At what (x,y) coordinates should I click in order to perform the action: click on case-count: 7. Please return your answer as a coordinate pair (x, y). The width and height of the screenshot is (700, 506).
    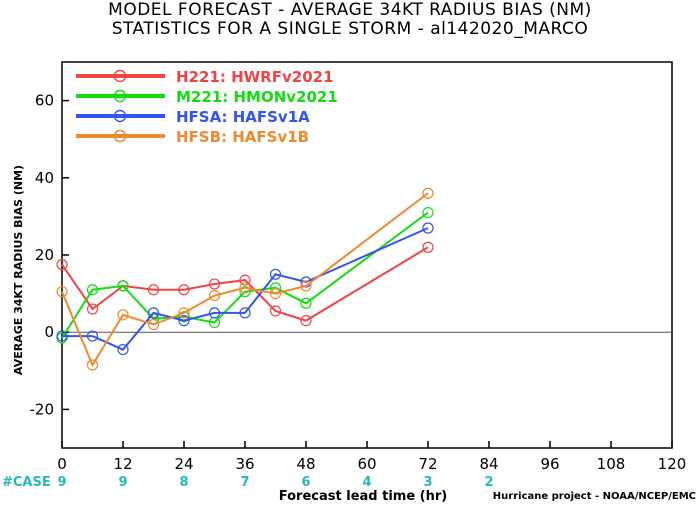
    Looking at the image, I should click on (244, 482).